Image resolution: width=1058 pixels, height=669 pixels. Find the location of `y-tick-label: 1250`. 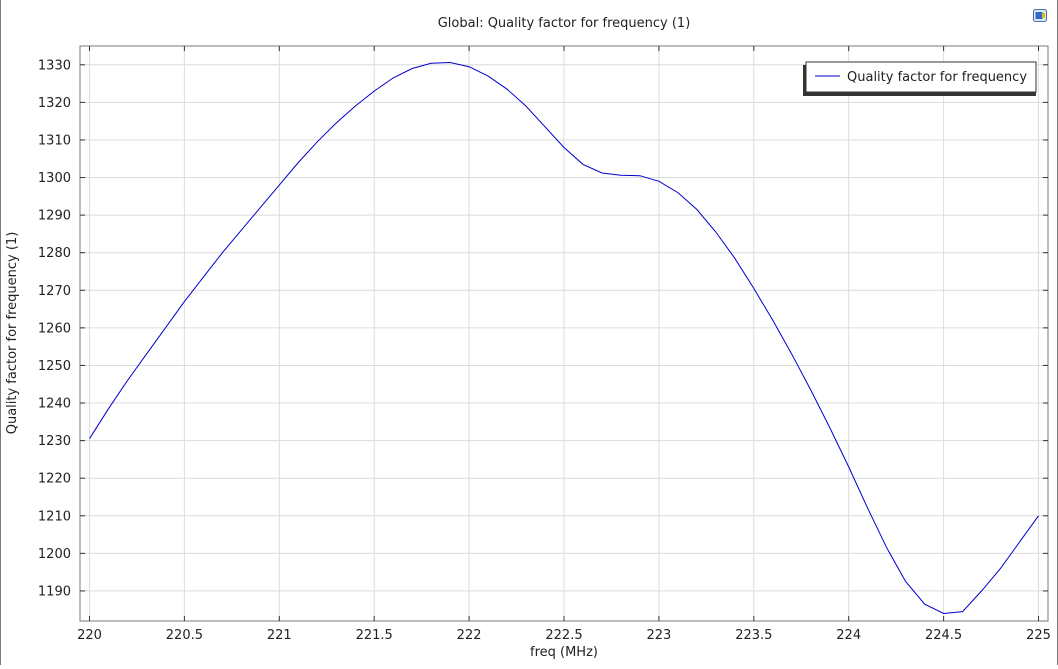

y-tick-label: 1250 is located at coordinates (54, 366).